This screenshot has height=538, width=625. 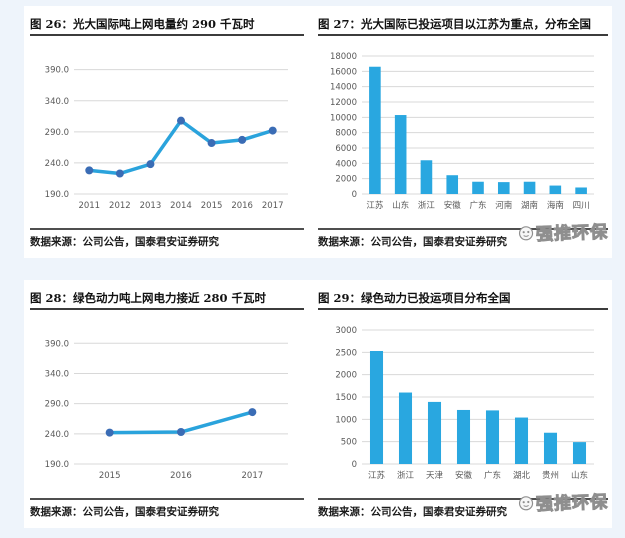 What do you see at coordinates (550, 475) in the screenshot?
I see `svg-text: 贵州` at bounding box center [550, 475].